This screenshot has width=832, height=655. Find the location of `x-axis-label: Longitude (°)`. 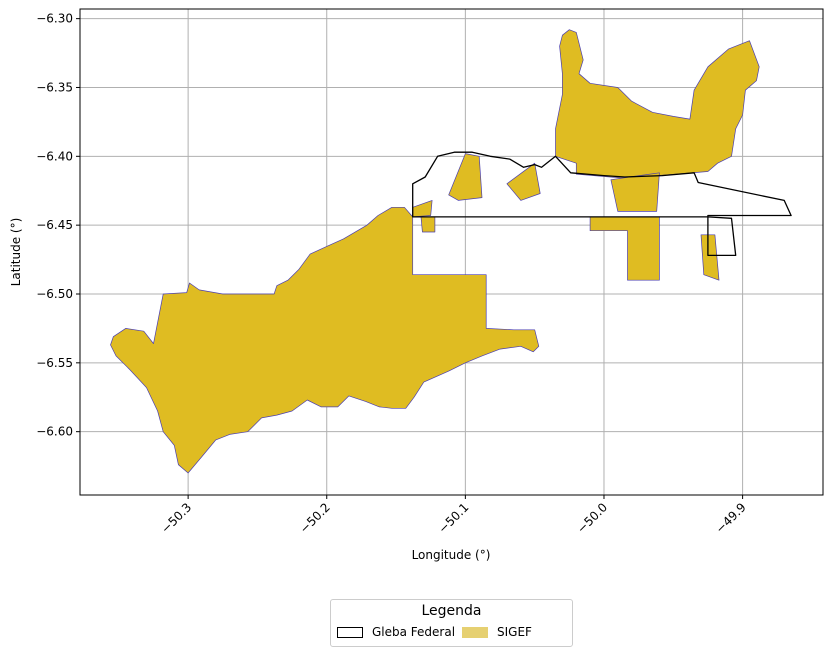

x-axis-label: Longitude (°) is located at coordinates (451, 555).